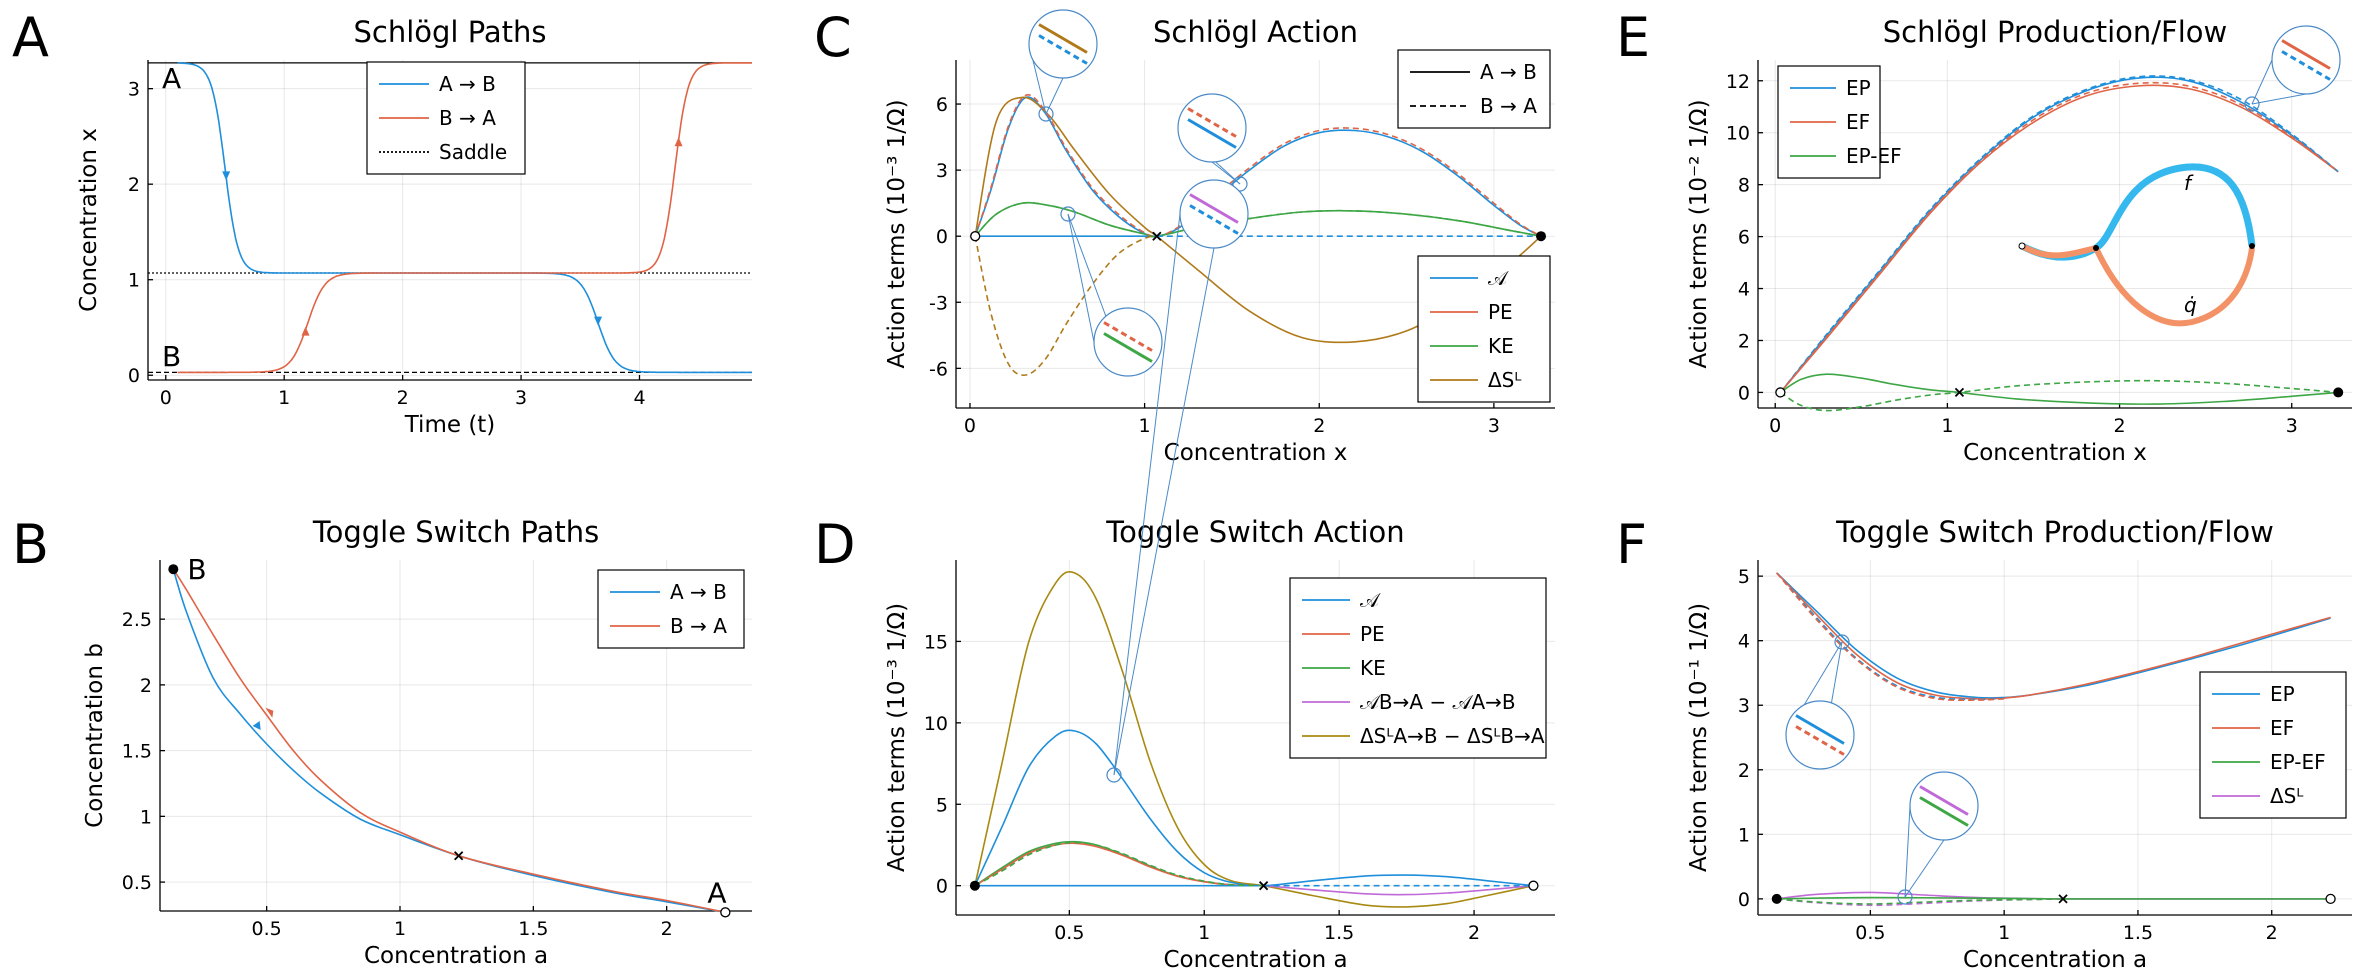  What do you see at coordinates (833, 37) in the screenshot?
I see `panel-letter: C` at bounding box center [833, 37].